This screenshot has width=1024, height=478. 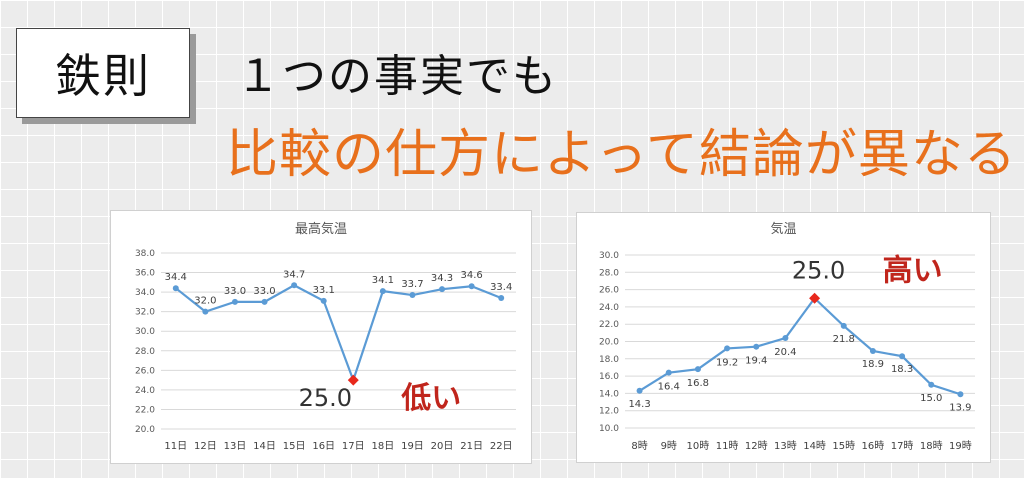 What do you see at coordinates (412, 446) in the screenshot?
I see `x-tick-label: 19日` at bounding box center [412, 446].